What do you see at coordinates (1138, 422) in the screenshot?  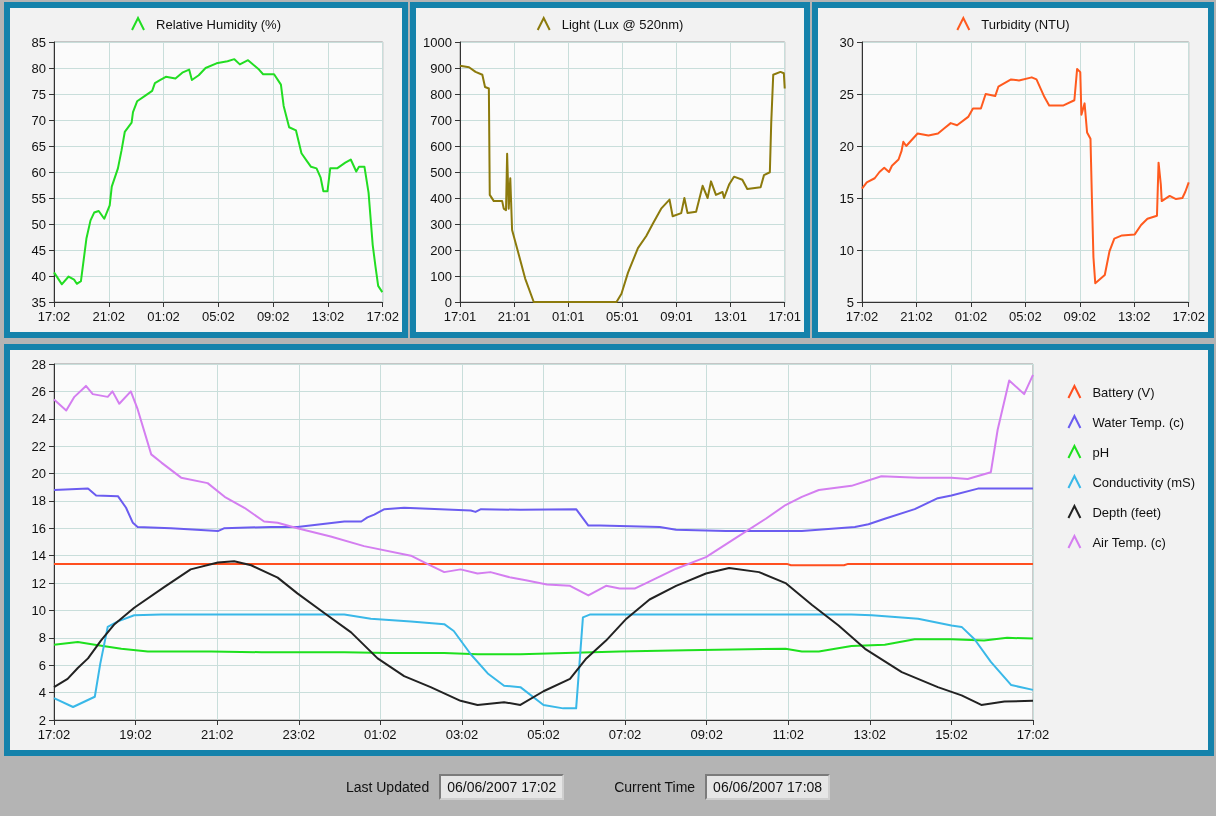 I see `legend-label: Water Temp. (c)` at bounding box center [1138, 422].